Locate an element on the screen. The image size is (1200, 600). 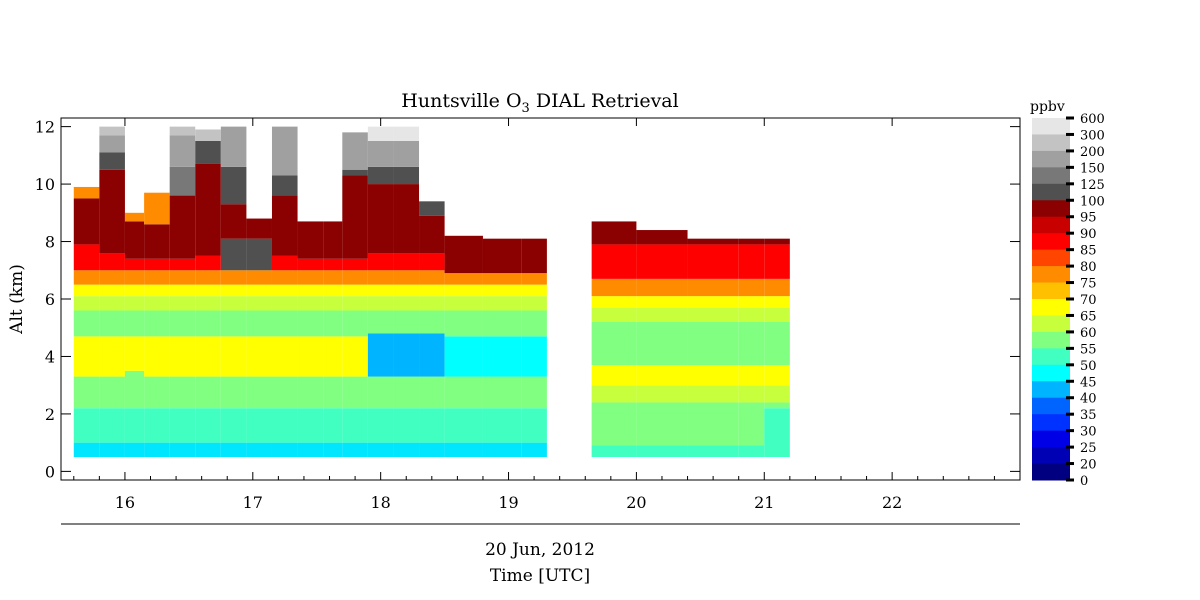
colorbar-label: 65 is located at coordinates (1088, 316).